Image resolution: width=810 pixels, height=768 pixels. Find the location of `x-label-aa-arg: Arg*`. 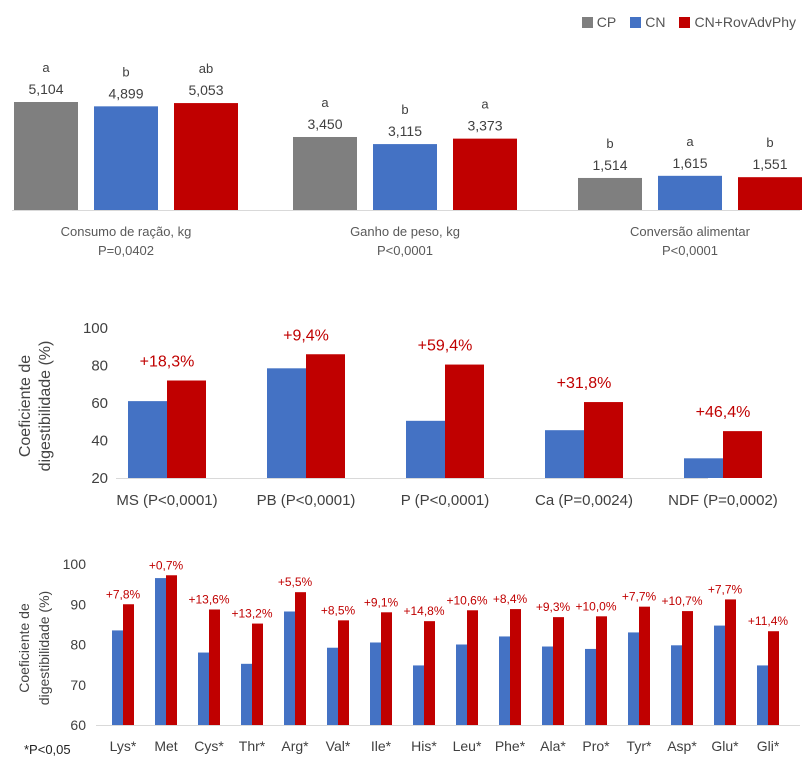

x-label-aa-arg: Arg* is located at coordinates (295, 746).